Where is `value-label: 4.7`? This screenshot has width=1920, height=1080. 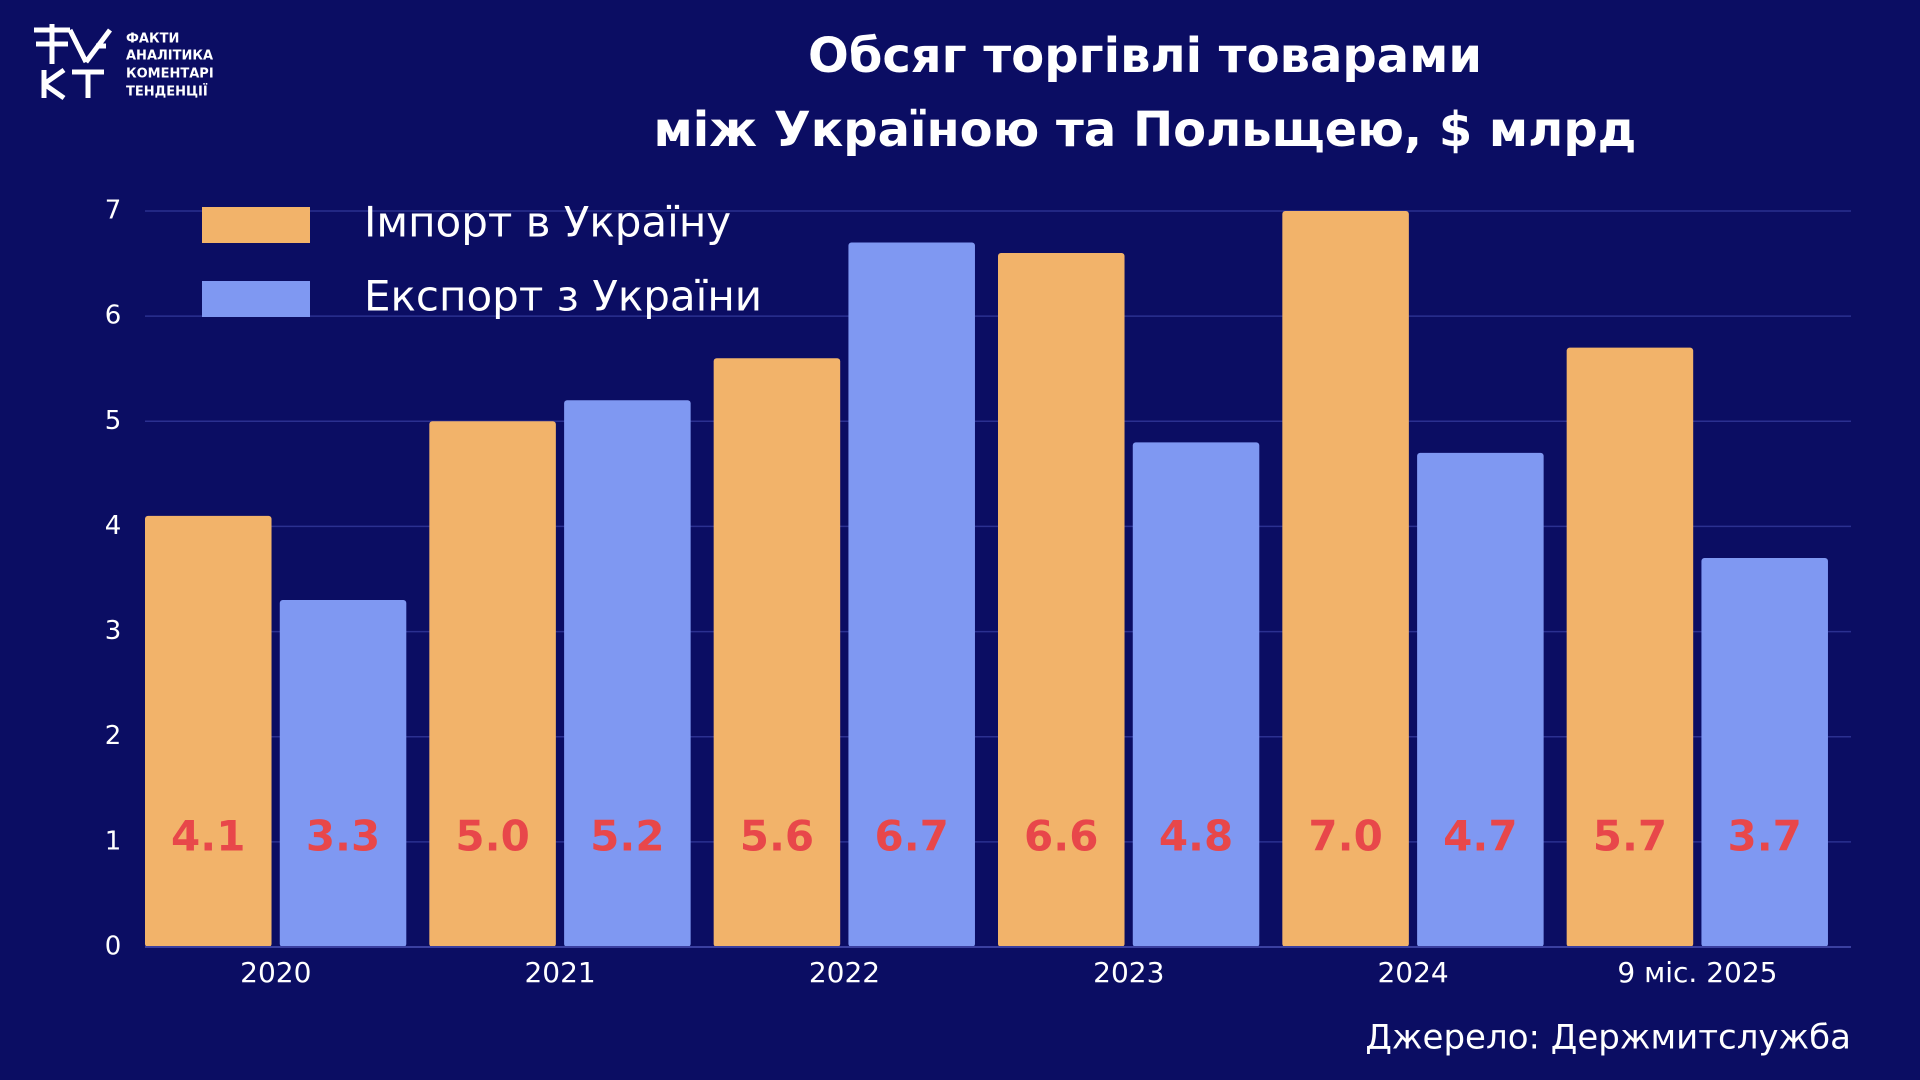
value-label: 4.7 is located at coordinates (1480, 836).